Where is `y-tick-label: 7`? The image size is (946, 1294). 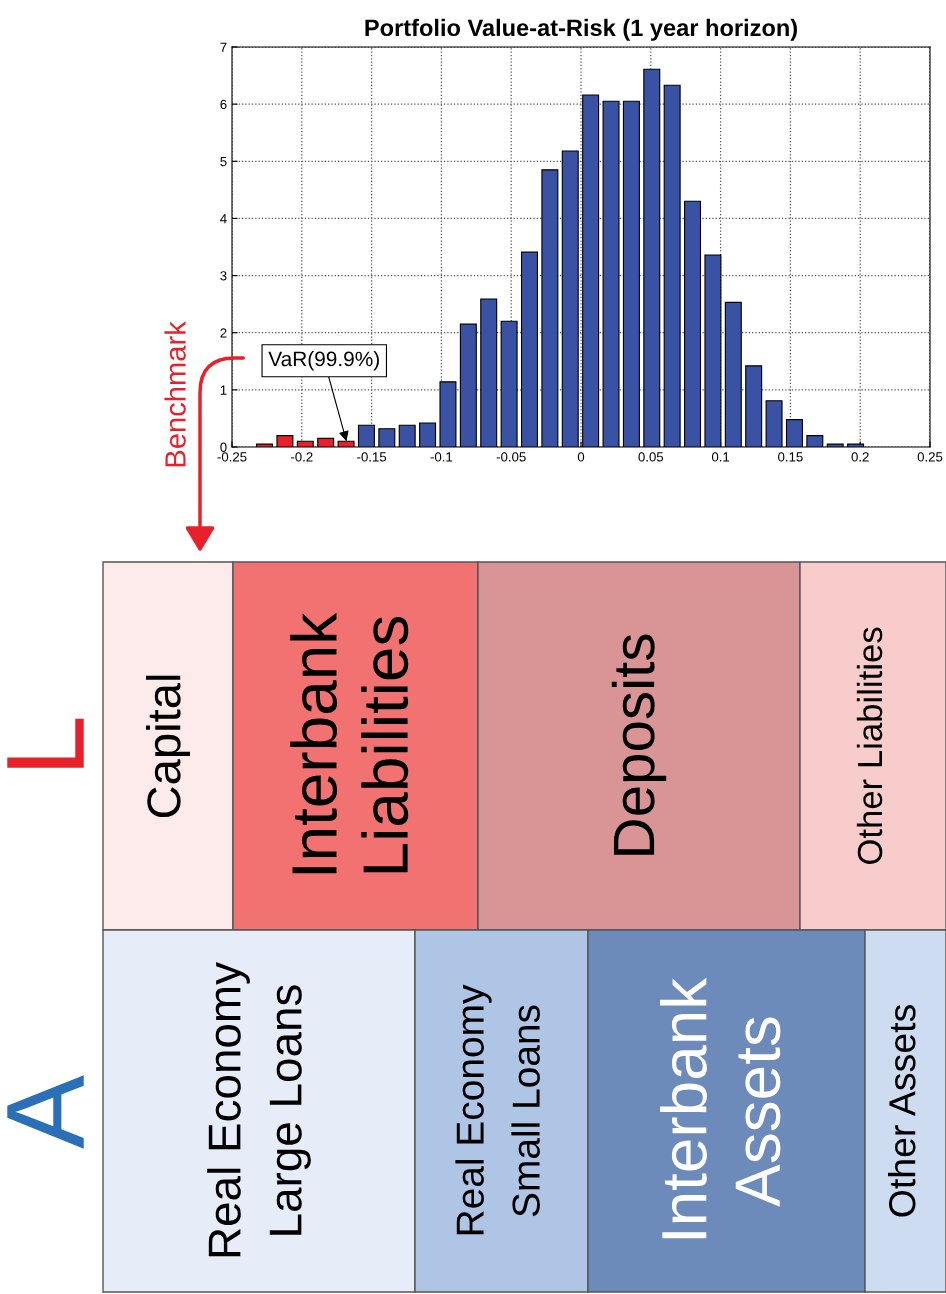 y-tick-label: 7 is located at coordinates (223, 47).